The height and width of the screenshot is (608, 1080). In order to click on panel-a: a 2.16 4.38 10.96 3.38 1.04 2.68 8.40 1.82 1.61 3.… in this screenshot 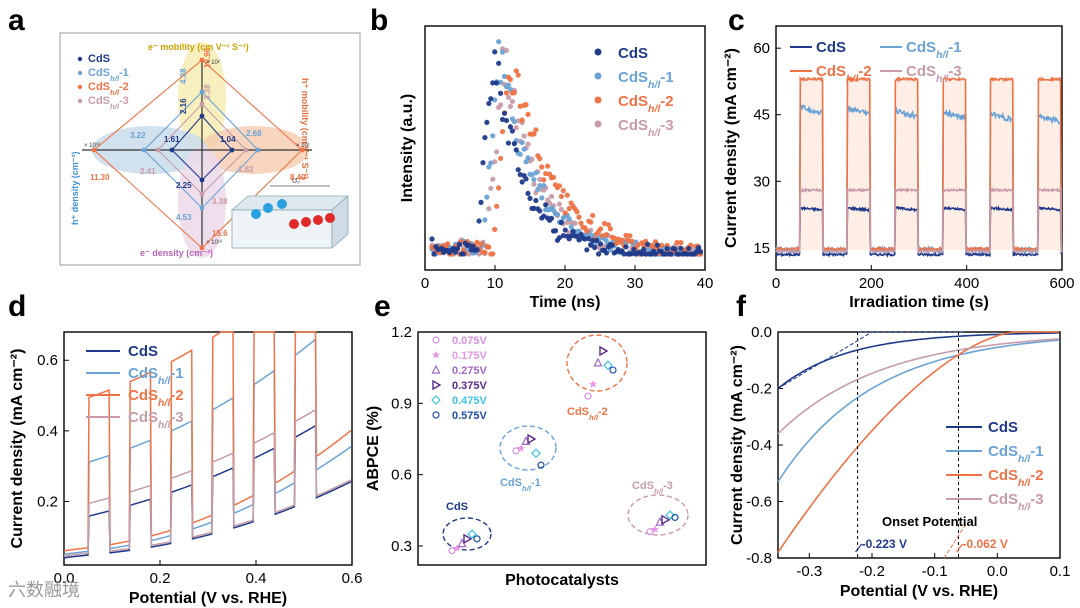, I will do `click(184, 135)`.